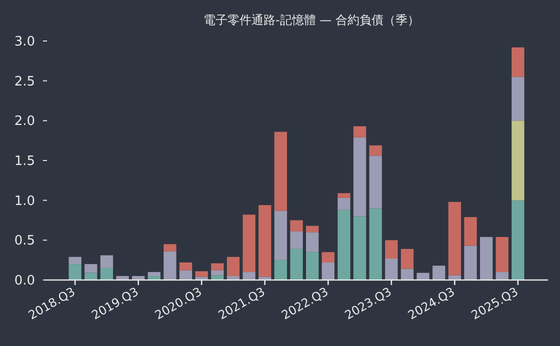 The height and width of the screenshot is (346, 560). Describe the element at coordinates (24, 161) in the screenshot. I see `y-tick-label: 1.5` at that location.